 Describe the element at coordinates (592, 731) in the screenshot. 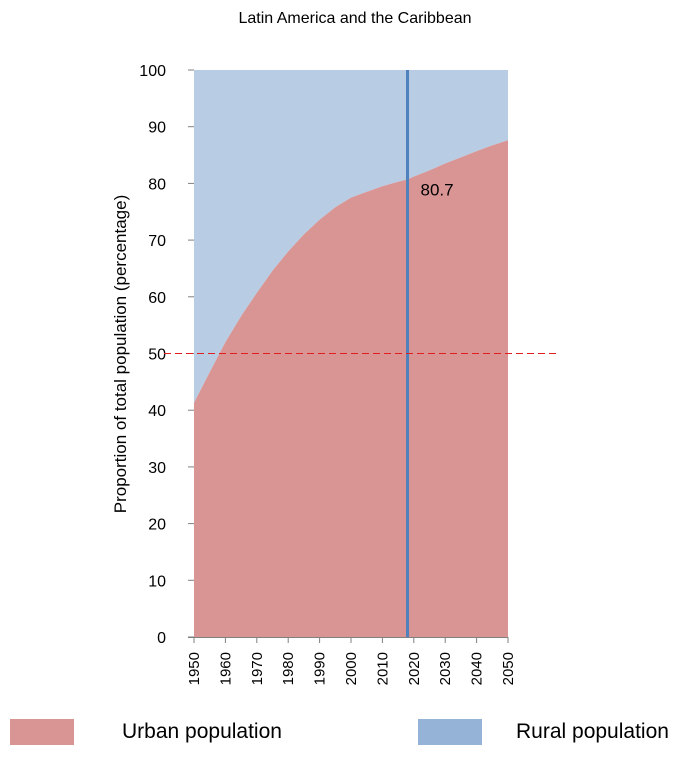

I see `legend-rural-label: Rural population` at that location.